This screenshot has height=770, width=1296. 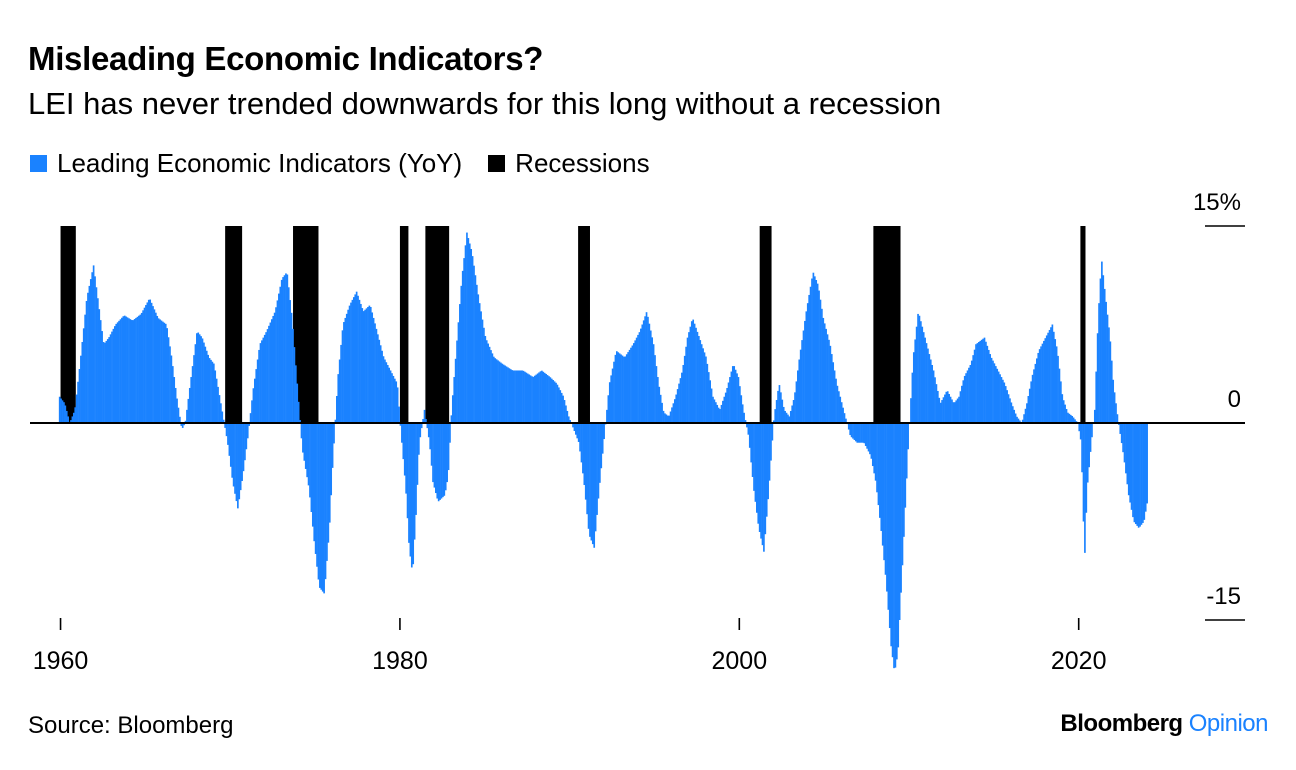 I want to click on brand-main: Bloomberg, so click(x=1121, y=723).